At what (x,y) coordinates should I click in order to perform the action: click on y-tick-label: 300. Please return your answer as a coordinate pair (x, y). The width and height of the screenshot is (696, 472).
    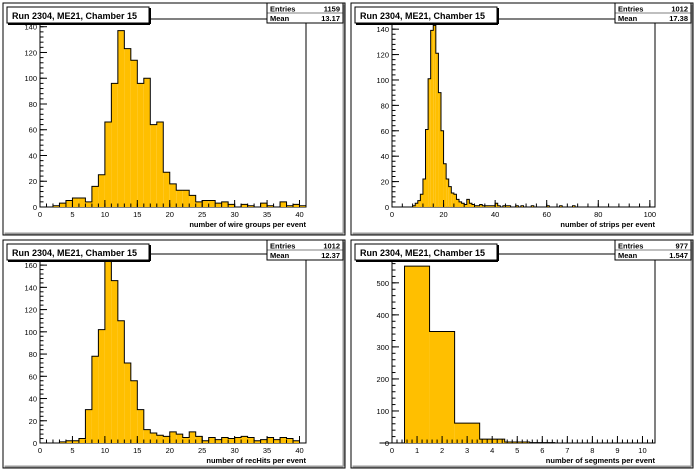
    Looking at the image, I should click on (382, 347).